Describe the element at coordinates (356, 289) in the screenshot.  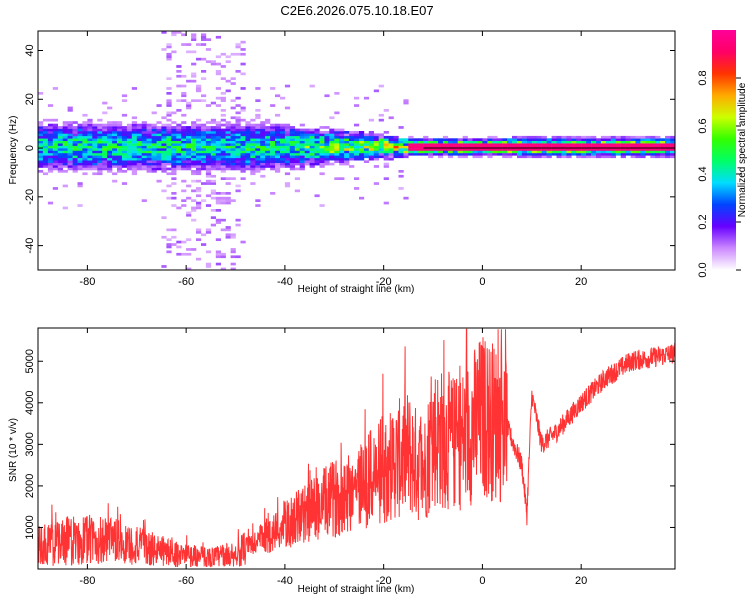
I see `spectrogram-x-label: Height of straight line (km)` at that location.